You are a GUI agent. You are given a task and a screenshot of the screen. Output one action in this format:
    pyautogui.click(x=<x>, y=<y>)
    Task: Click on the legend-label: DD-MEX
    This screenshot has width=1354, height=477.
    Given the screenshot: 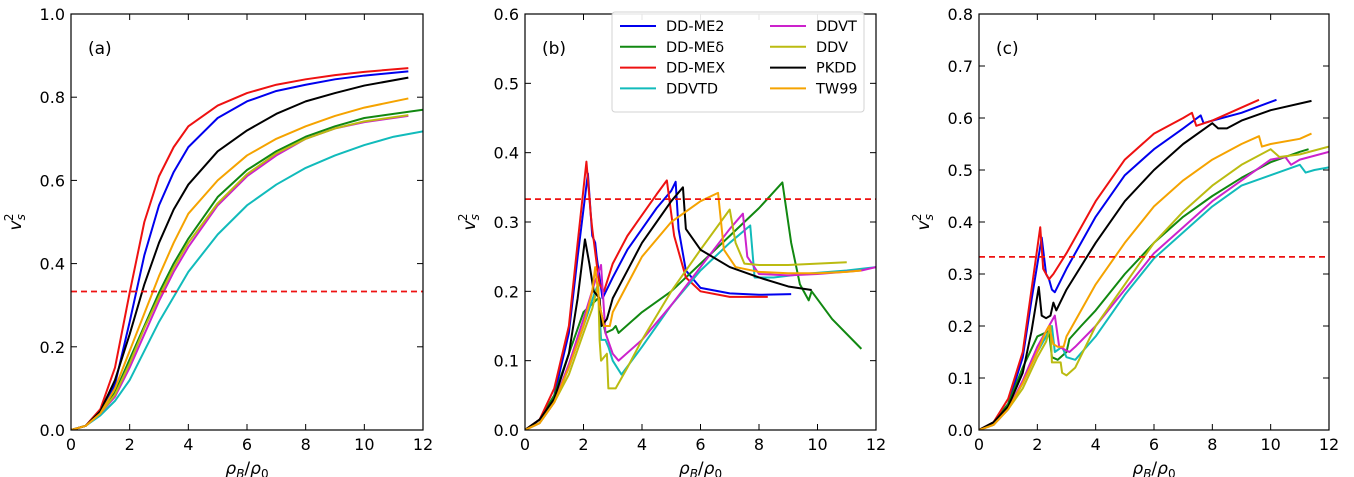 What is the action you would take?
    pyautogui.click(x=695, y=69)
    